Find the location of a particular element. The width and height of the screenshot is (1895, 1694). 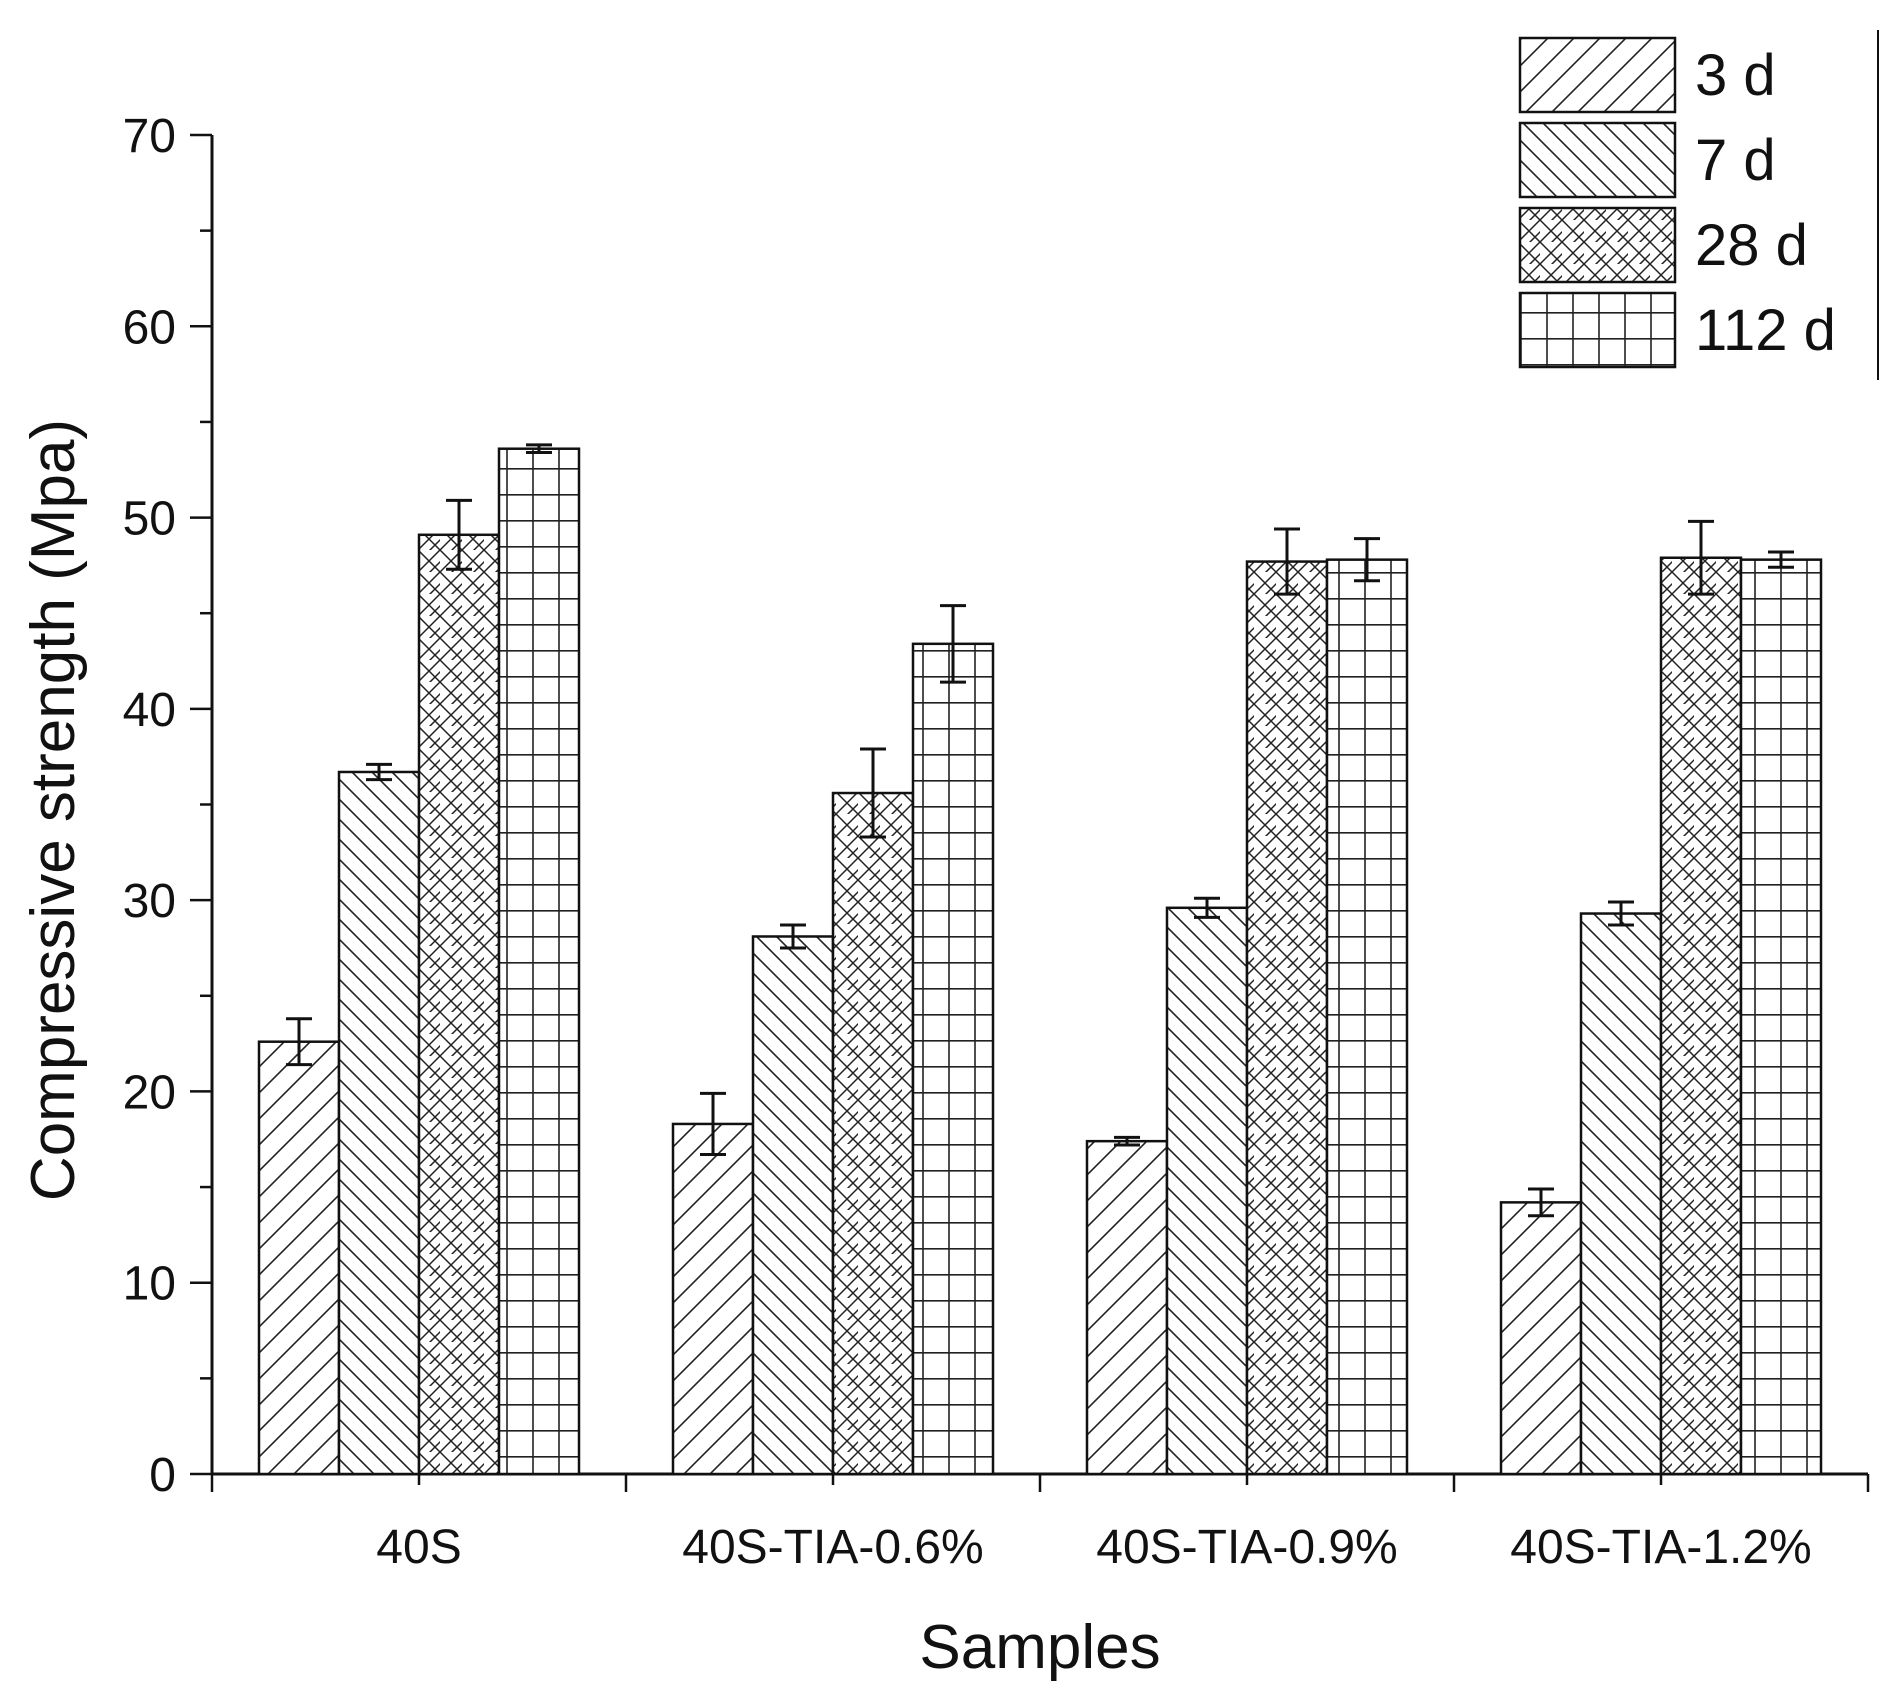

x-tick-label: 40S-TIA-0.6% is located at coordinates (832, 1547).